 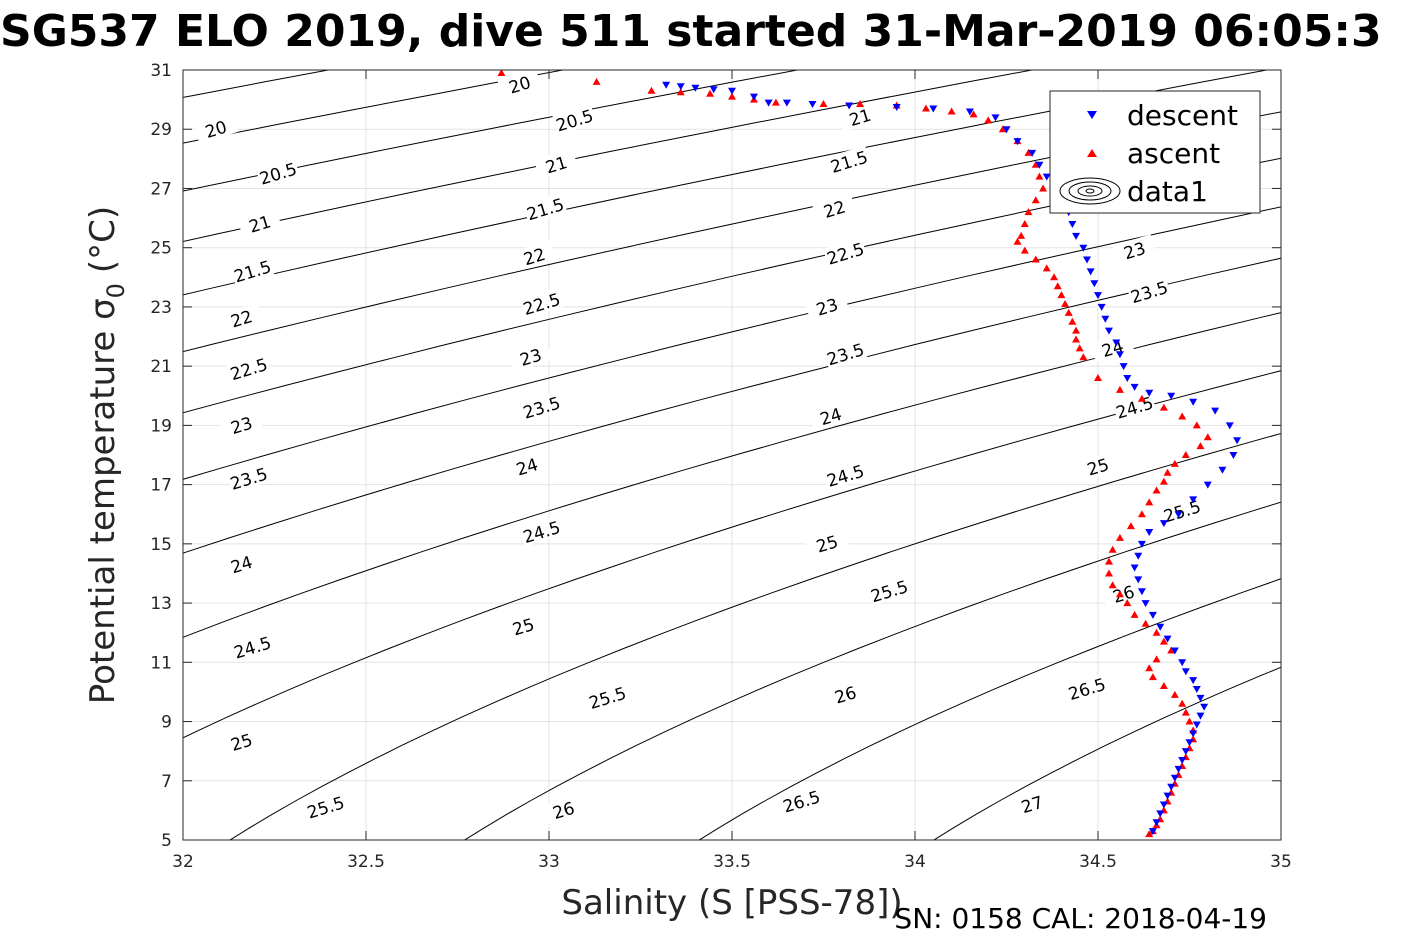 I want to click on x-tick-label: 32, so click(x=183, y=862).